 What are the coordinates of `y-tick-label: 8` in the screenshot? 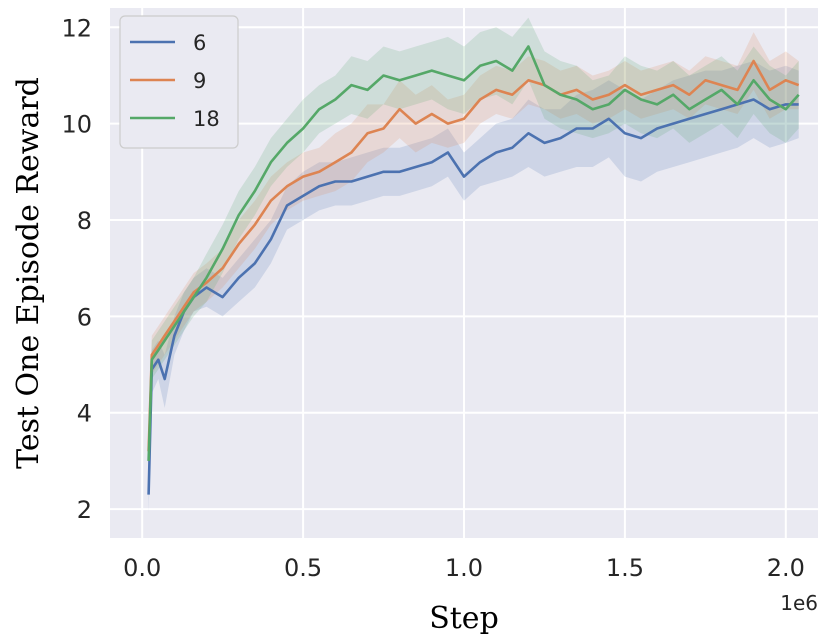 It's located at (84, 221).